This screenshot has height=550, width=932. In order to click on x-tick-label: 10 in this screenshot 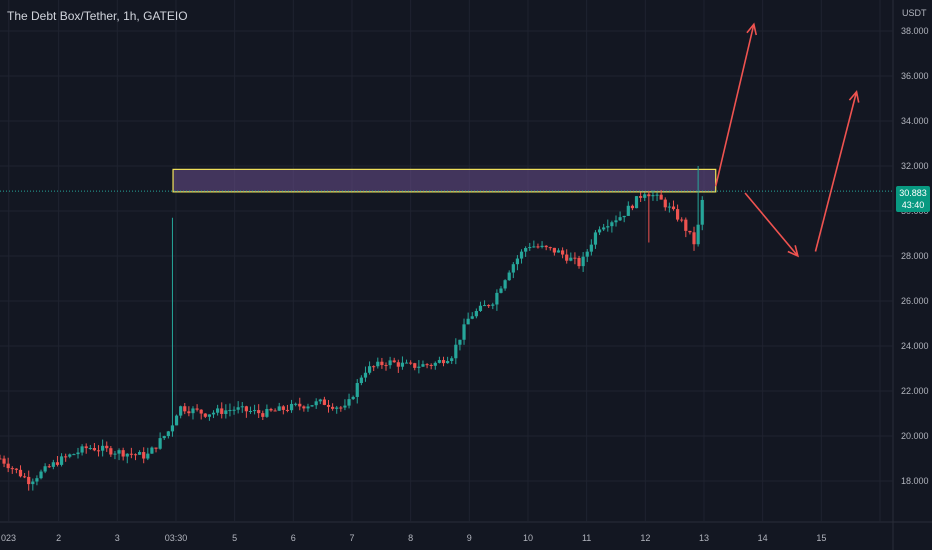, I will do `click(528, 538)`.